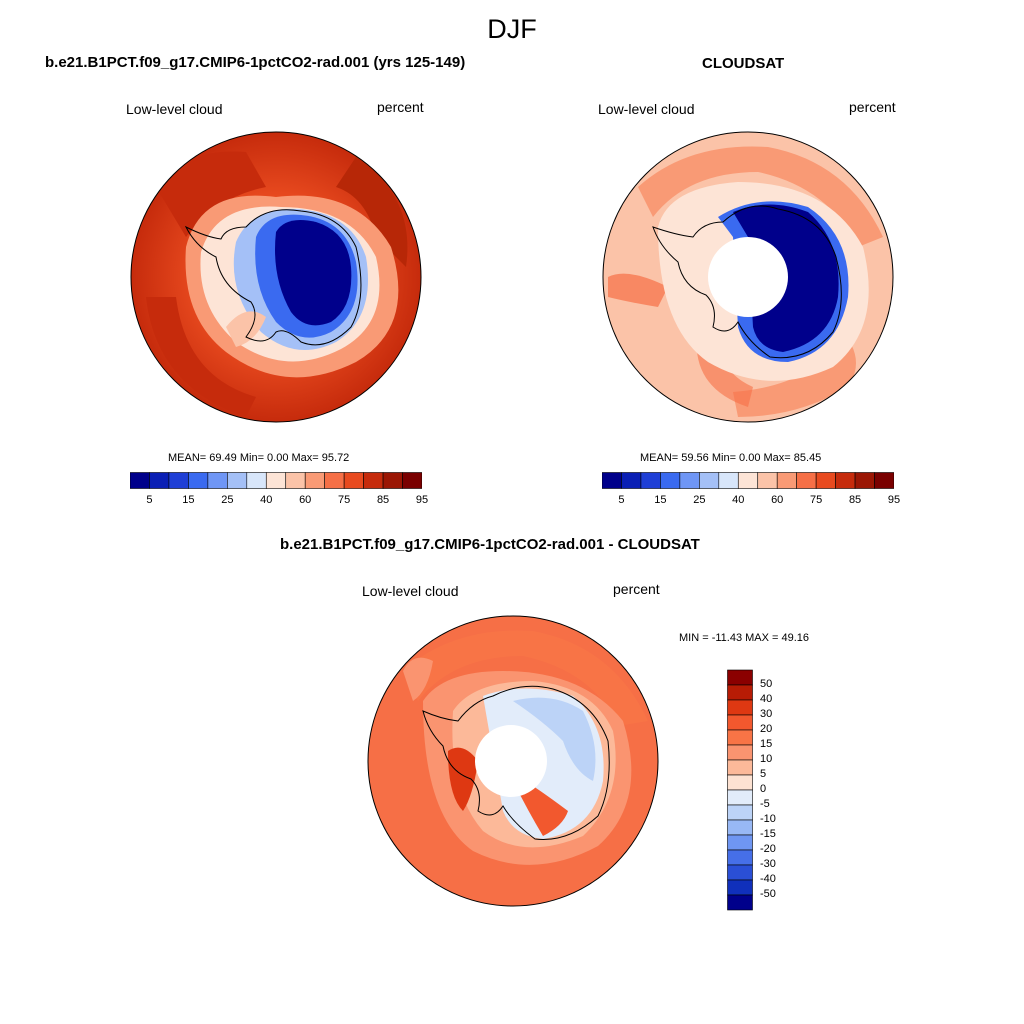 This screenshot has width=1024, height=1024. I want to click on panel-3-polar-map, so click(513, 761).